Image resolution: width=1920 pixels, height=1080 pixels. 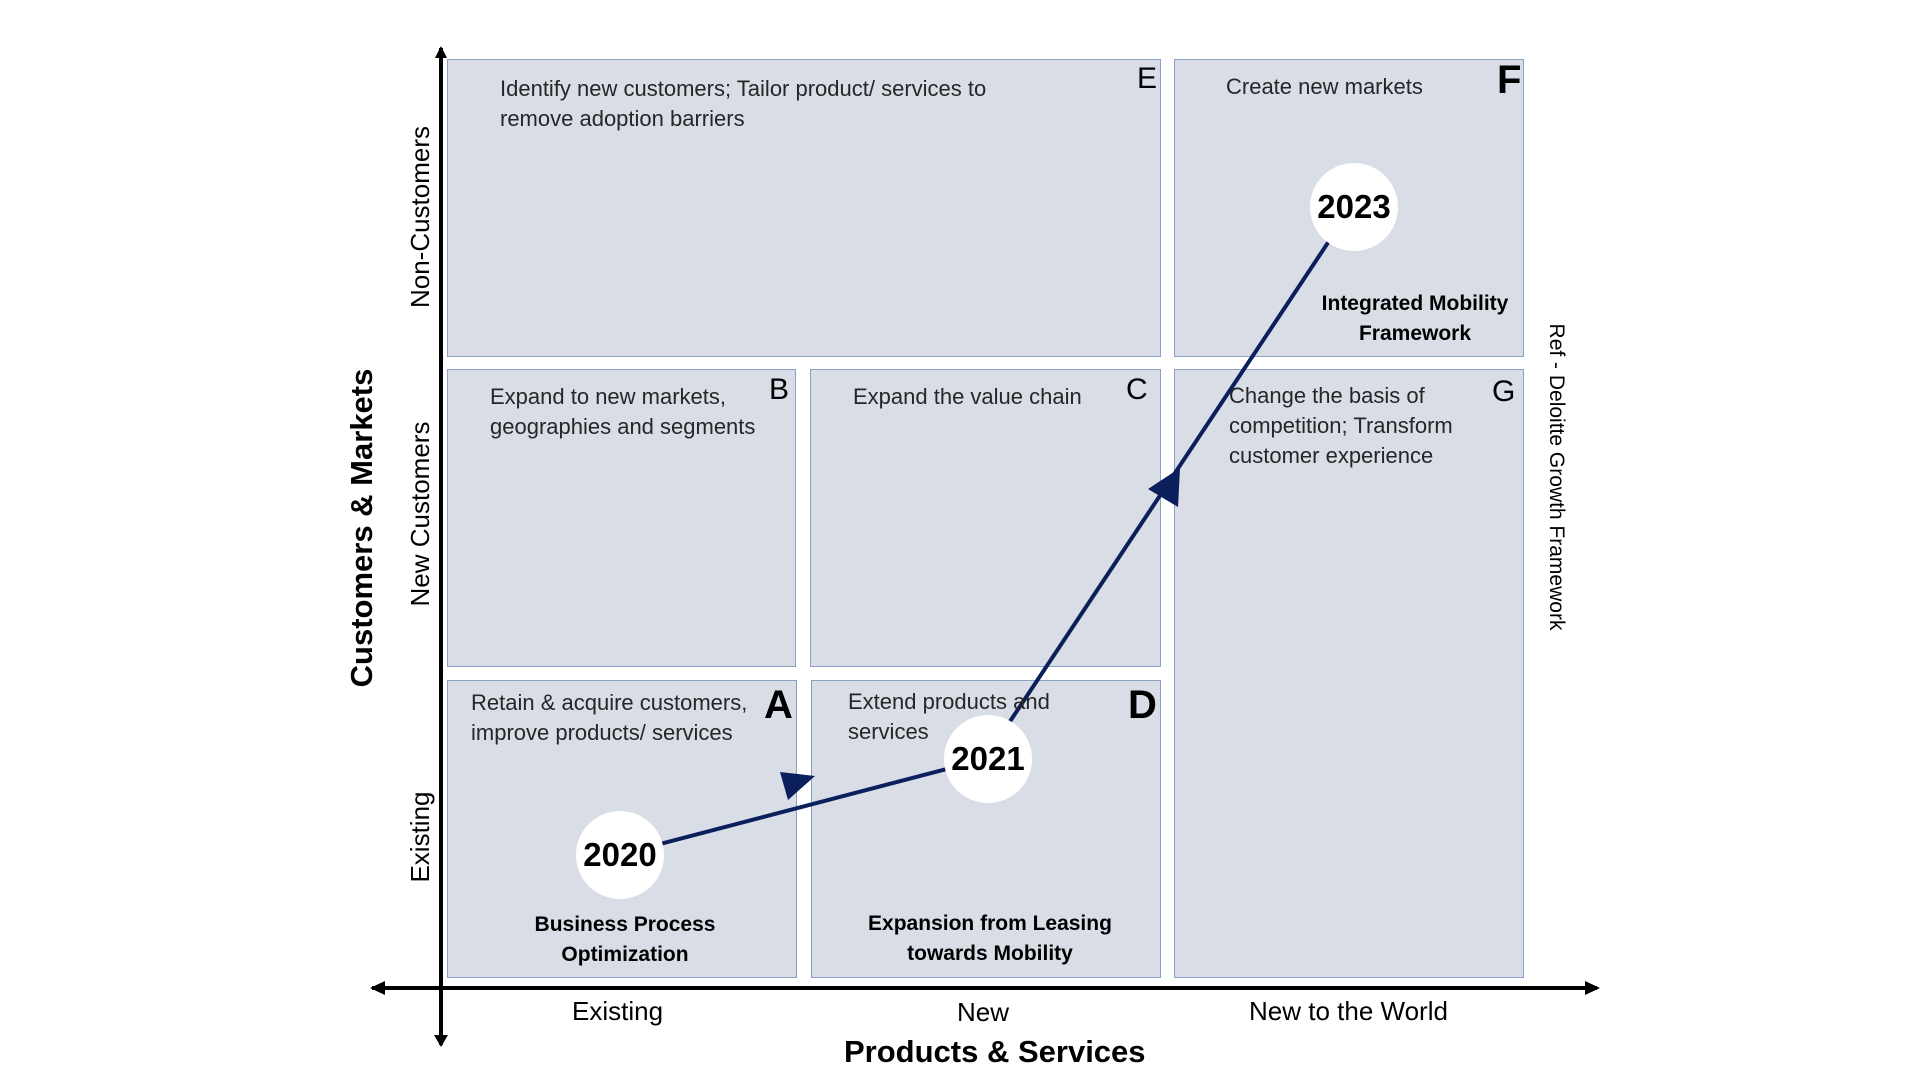 I want to click on cell-E-letter: E, so click(x=1147, y=78).